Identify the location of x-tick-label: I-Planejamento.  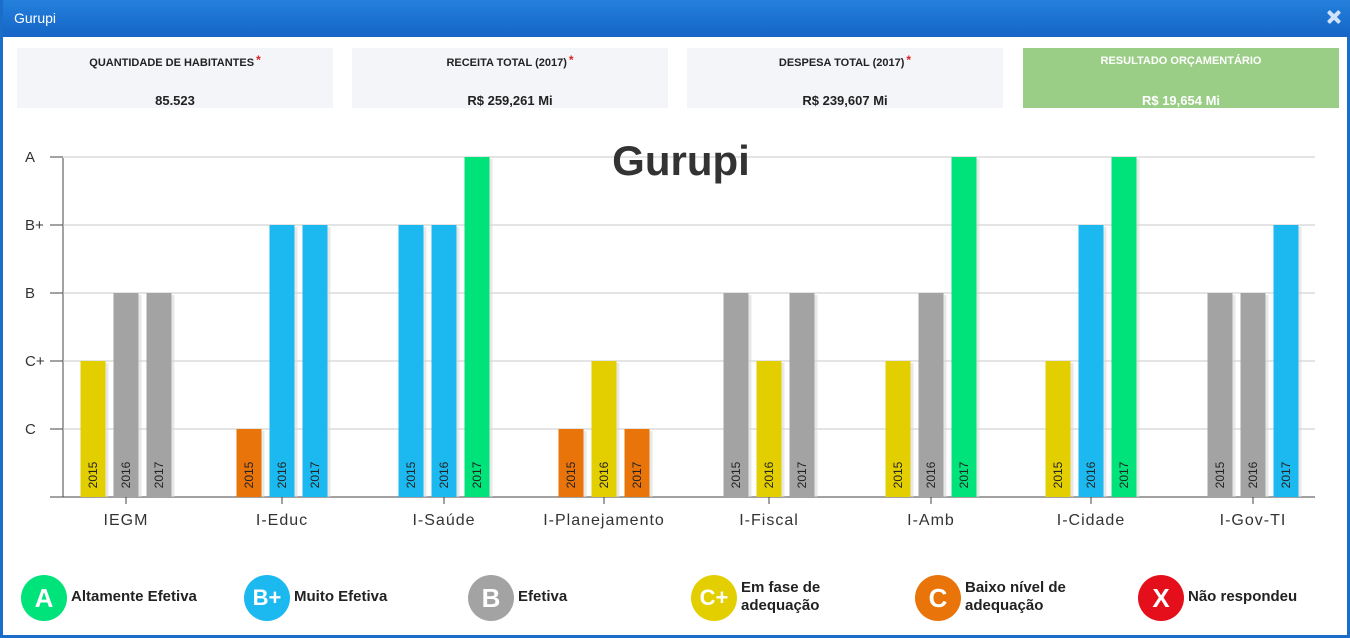
(604, 520).